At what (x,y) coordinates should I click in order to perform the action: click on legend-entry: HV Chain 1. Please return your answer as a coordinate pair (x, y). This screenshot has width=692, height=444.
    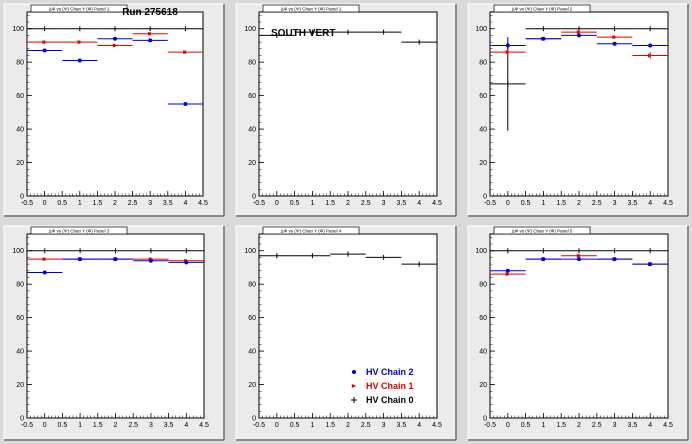
    Looking at the image, I should click on (390, 386).